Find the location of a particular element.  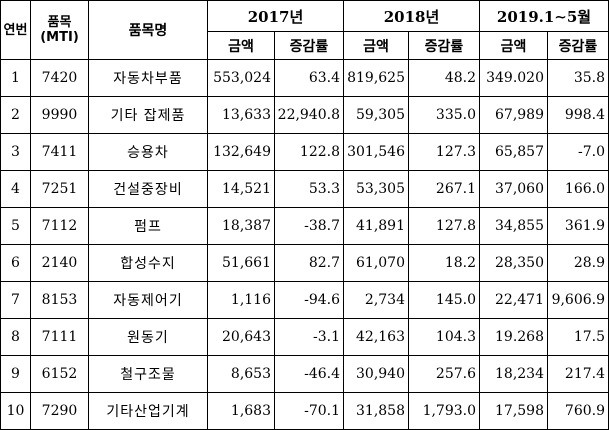

amount-2017-cell: 51,661 is located at coordinates (241, 263).